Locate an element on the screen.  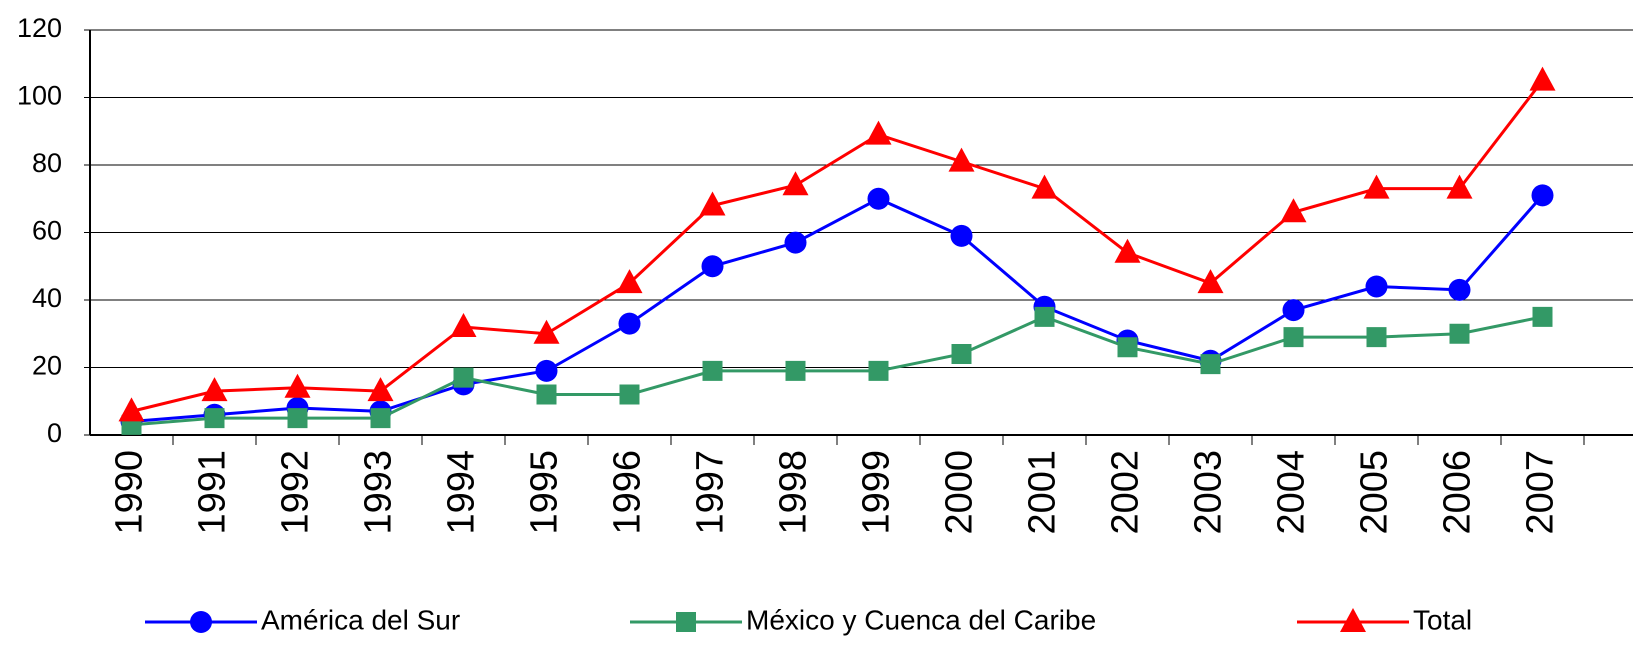
legend-label: Total is located at coordinates (1442, 619).